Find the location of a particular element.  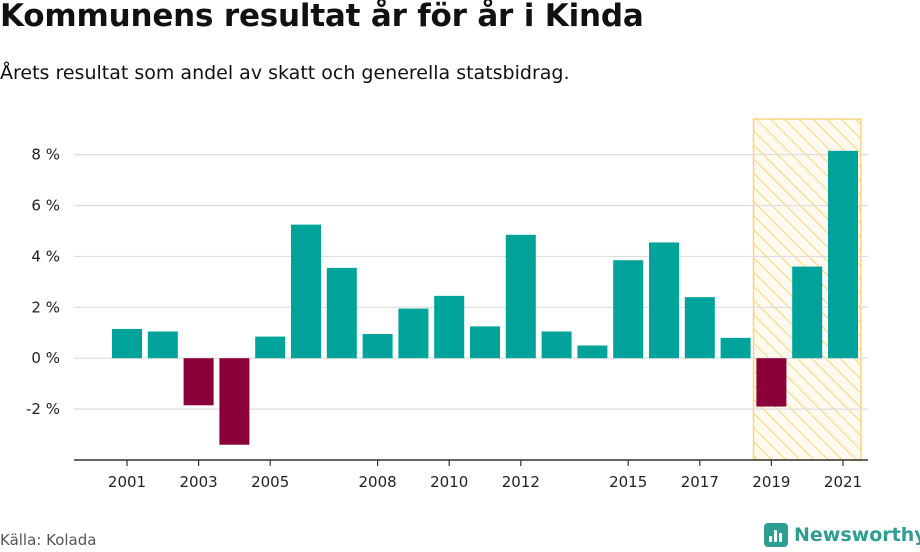

x-axis-labels: 2001 2003 2005 2008 2010 2012 2015 2017 2019 2021 is located at coordinates (485, 482).